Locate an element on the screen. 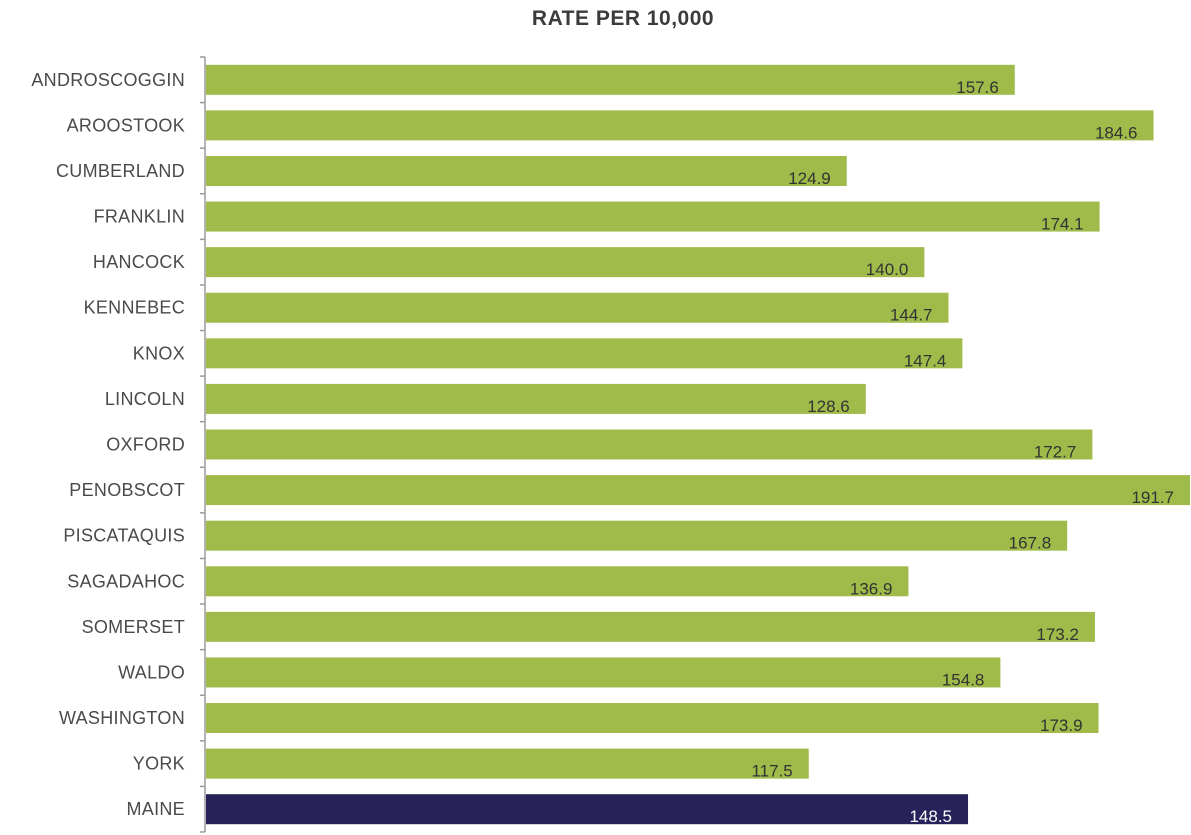  bar-franklin is located at coordinates (653, 216).